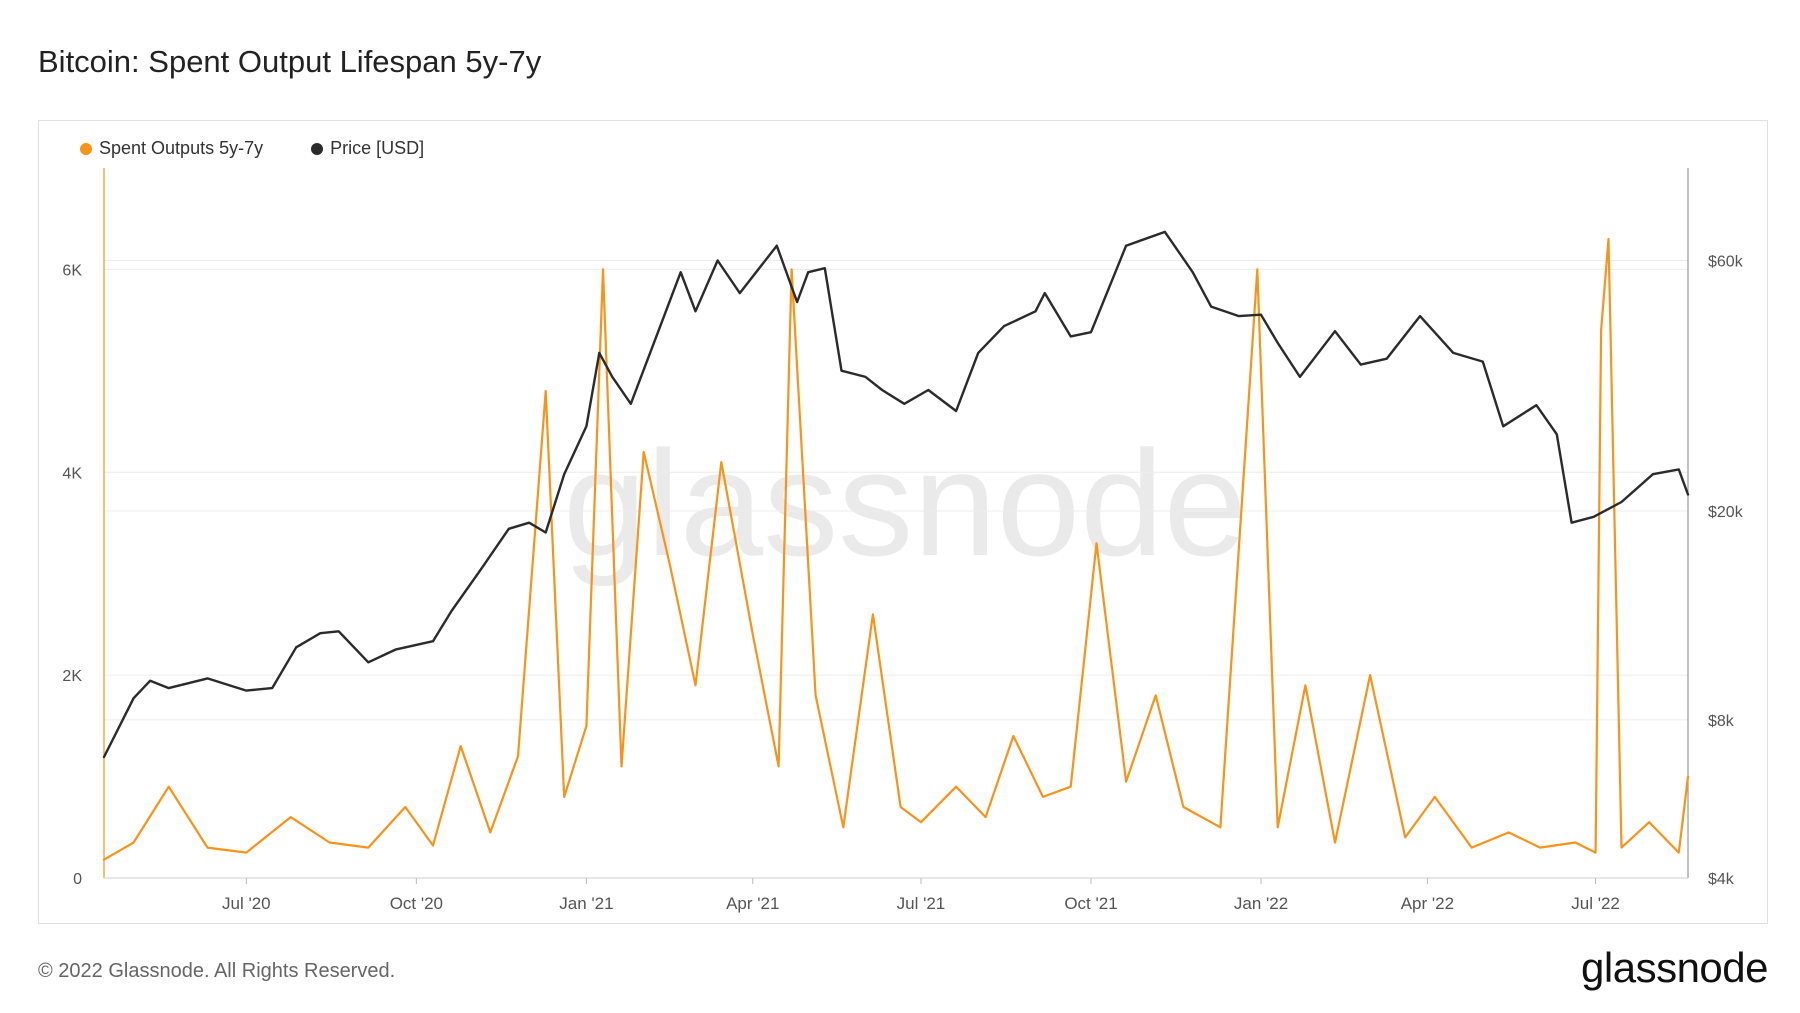 The width and height of the screenshot is (1800, 1013). I want to click on legend-label-spent-outputs: Spent Outputs 5y-7y, so click(181, 148).